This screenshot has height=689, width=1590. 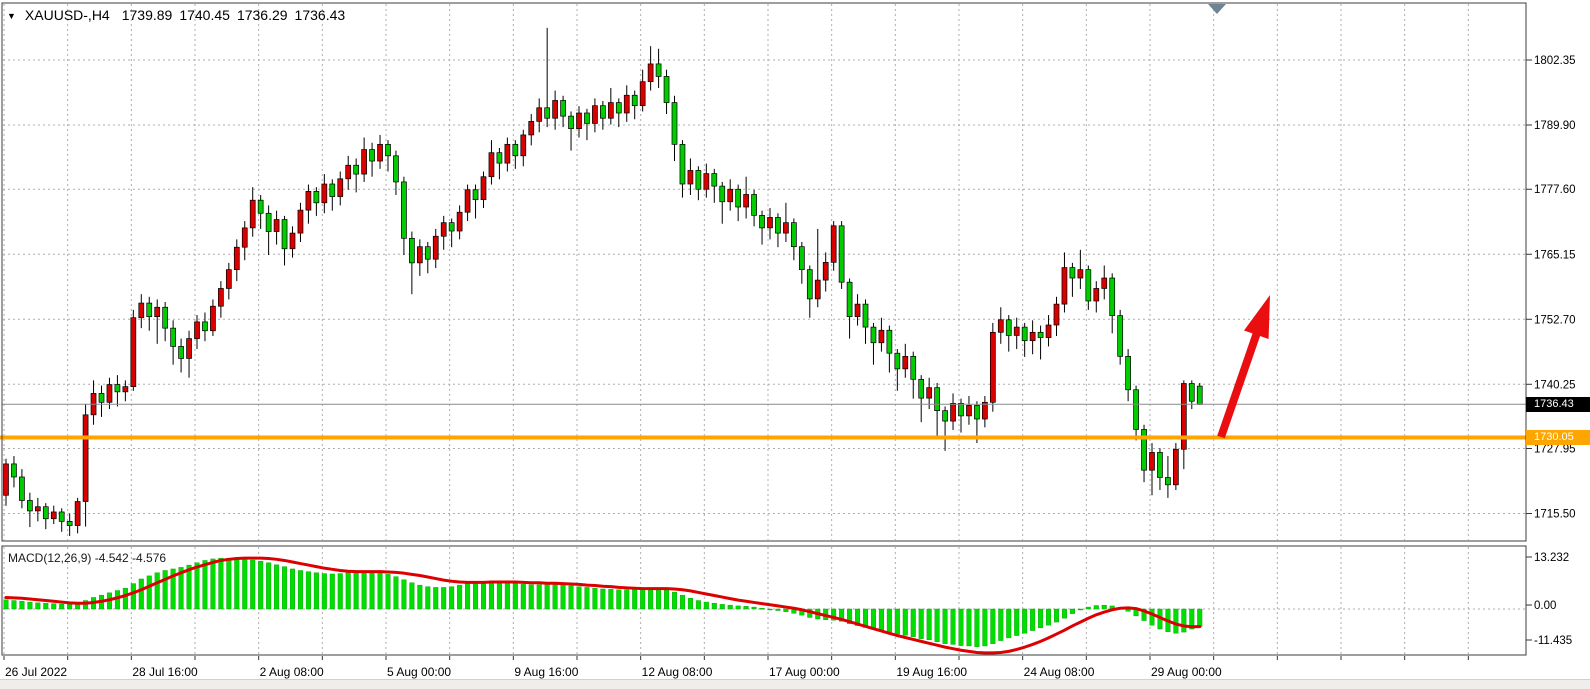 I want to click on macd-indicator-label: MACD(12,26,9) -4.542 -4.576, so click(x=87, y=558).